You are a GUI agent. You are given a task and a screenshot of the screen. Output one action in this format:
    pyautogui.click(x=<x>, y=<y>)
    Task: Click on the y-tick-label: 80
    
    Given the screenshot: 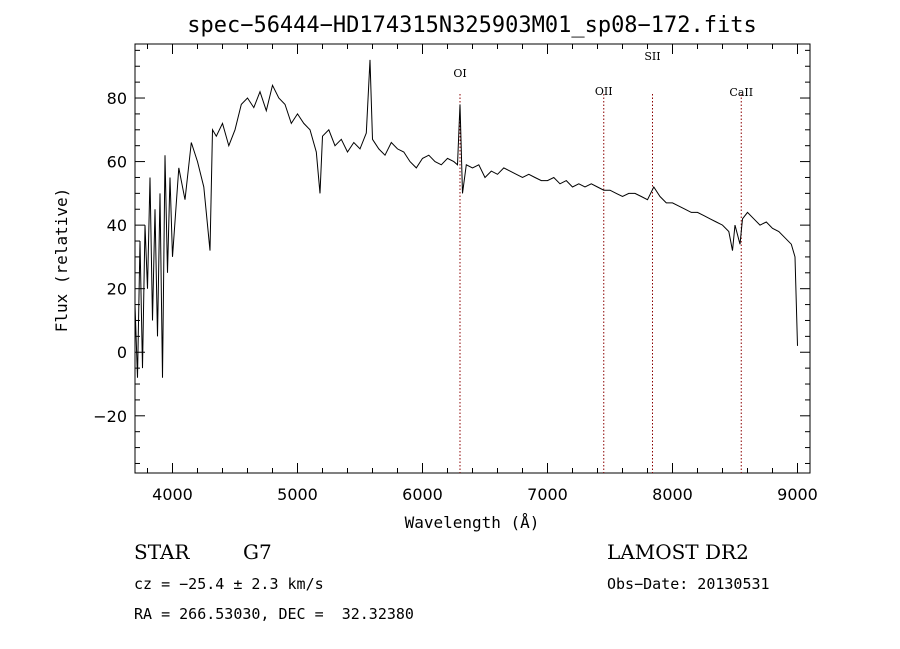 What is the action you would take?
    pyautogui.click(x=117, y=98)
    